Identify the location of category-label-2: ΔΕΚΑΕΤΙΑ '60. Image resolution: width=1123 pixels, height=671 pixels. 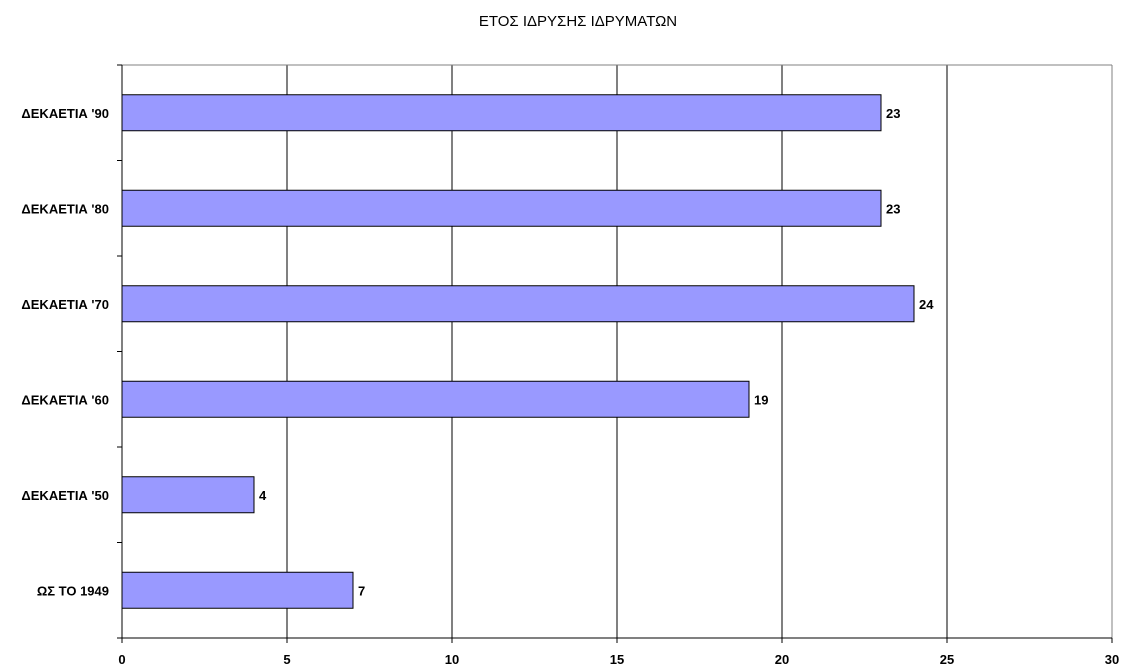
(65, 399).